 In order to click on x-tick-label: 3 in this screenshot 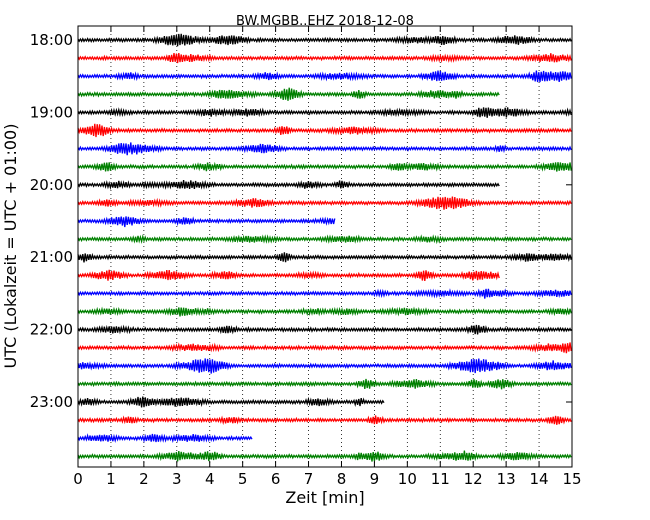, I will do `click(177, 479)`.